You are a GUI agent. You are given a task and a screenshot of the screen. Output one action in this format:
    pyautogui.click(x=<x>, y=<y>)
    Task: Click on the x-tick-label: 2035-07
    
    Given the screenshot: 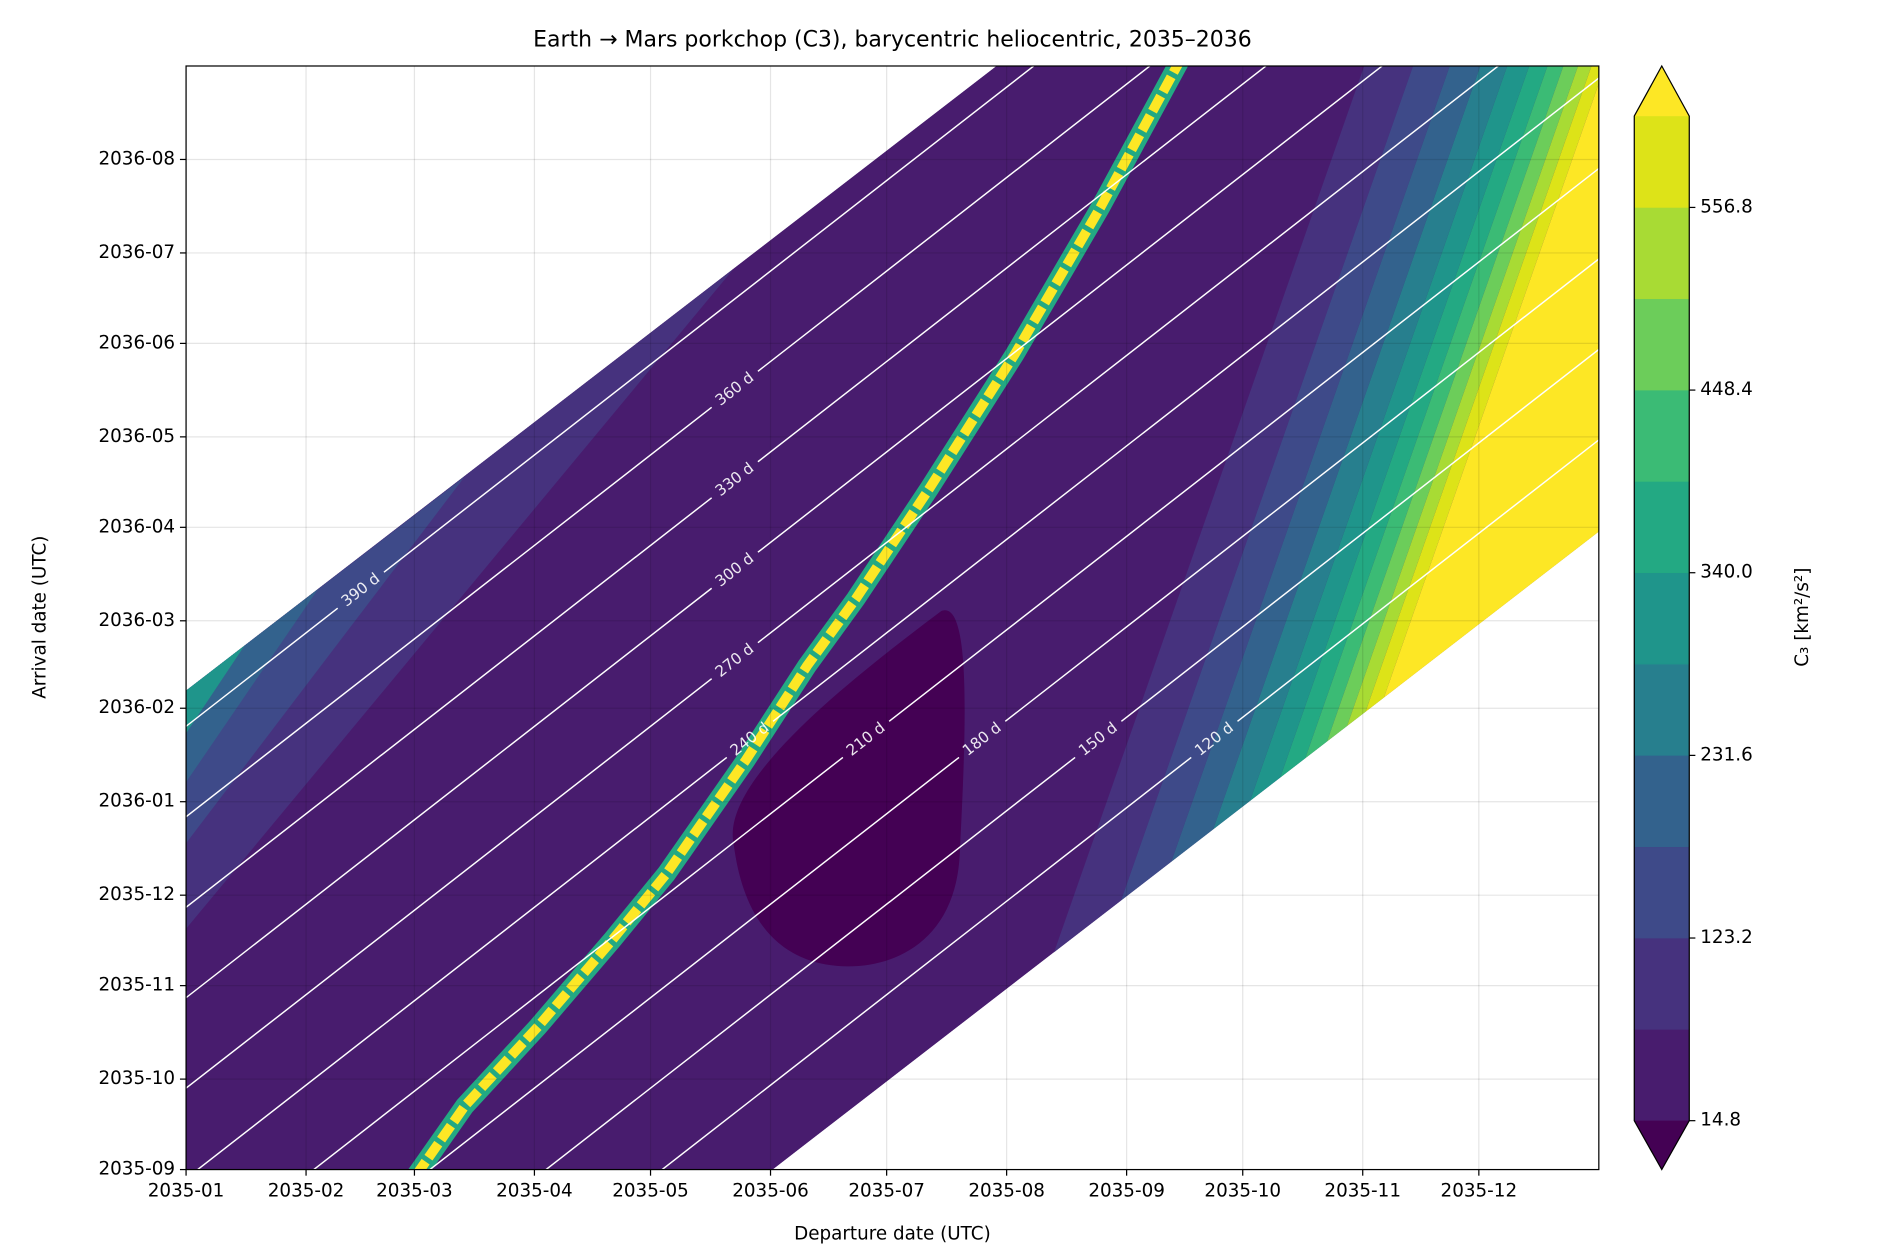 What is the action you would take?
    pyautogui.click(x=886, y=1191)
    